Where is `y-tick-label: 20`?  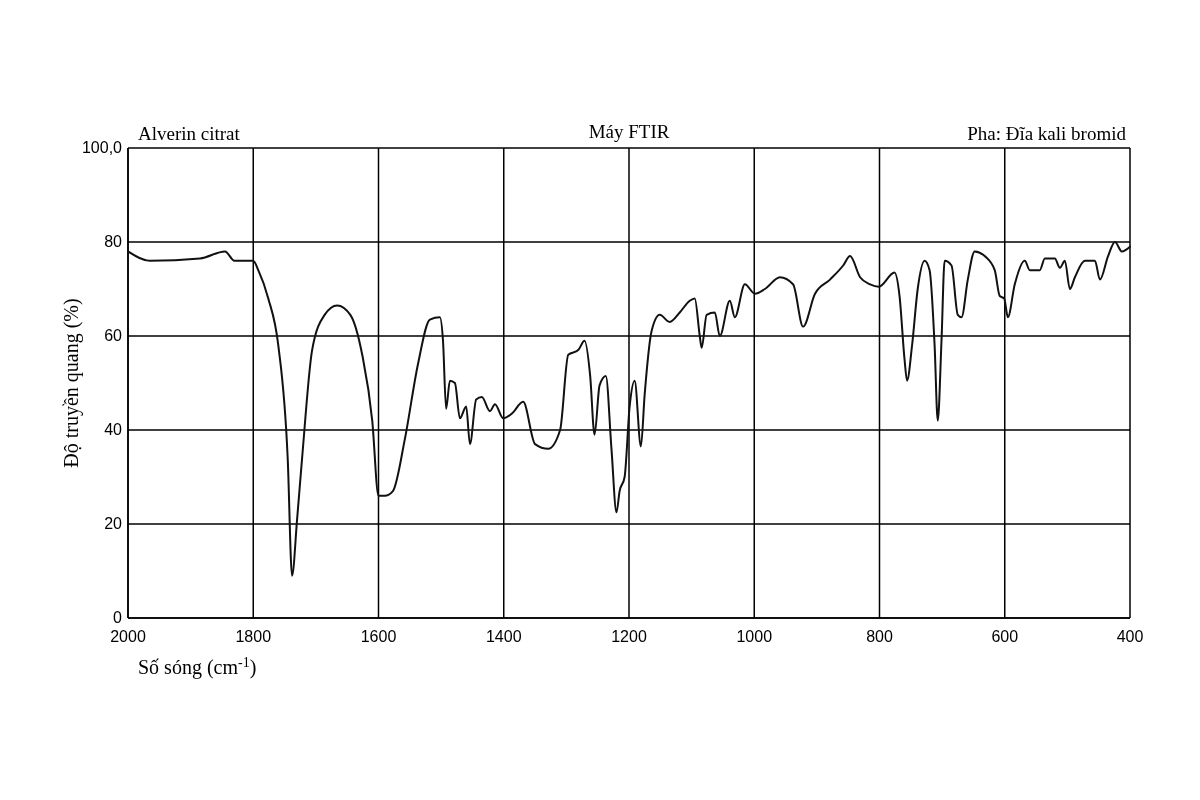
y-tick-label: 20 is located at coordinates (113, 523).